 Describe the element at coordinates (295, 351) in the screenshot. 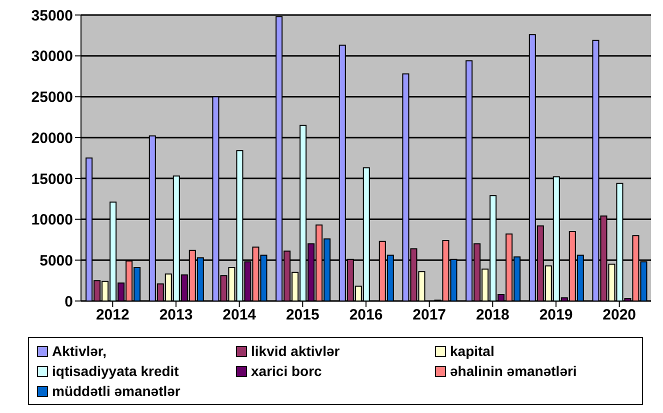

I see `legend-label: likvid aktivlər` at that location.